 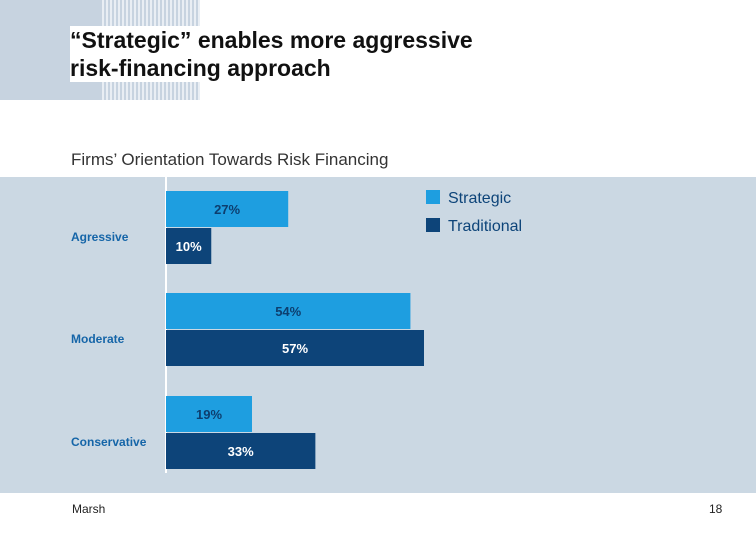 I want to click on bar-traditional-agressive, so click(x=189, y=246).